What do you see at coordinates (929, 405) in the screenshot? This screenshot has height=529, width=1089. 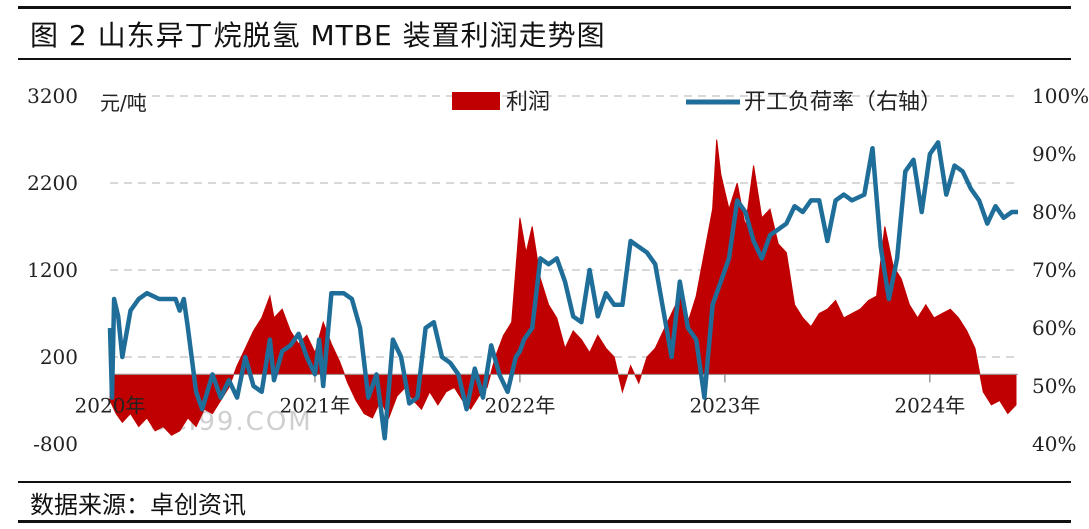 I see `x-tick-label: 2024年` at bounding box center [929, 405].